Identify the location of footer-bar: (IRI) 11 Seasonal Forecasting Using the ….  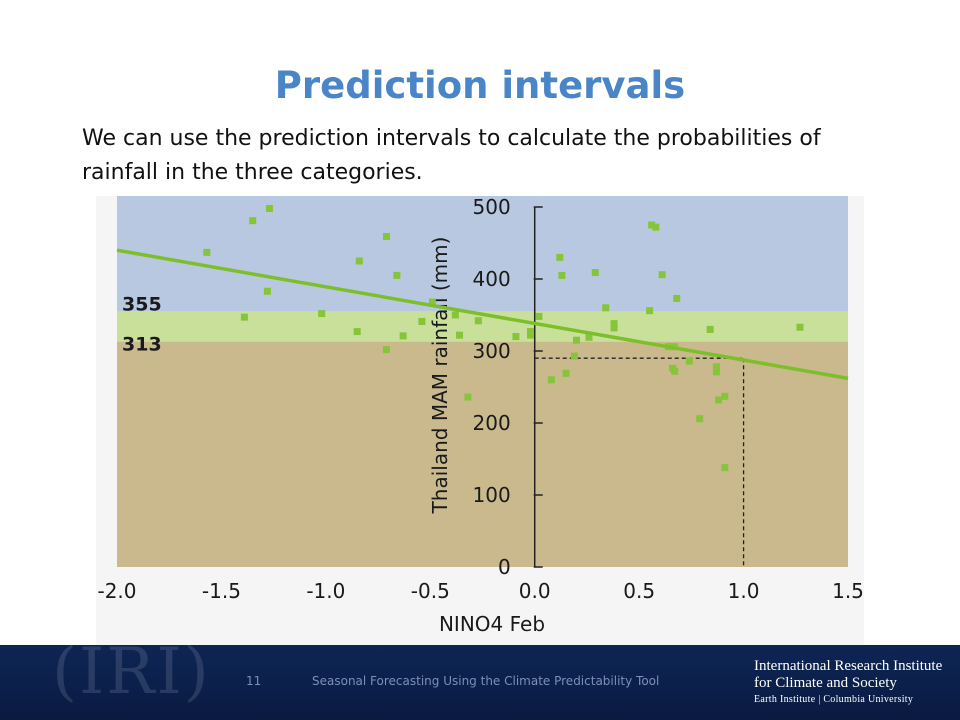
(480, 677).